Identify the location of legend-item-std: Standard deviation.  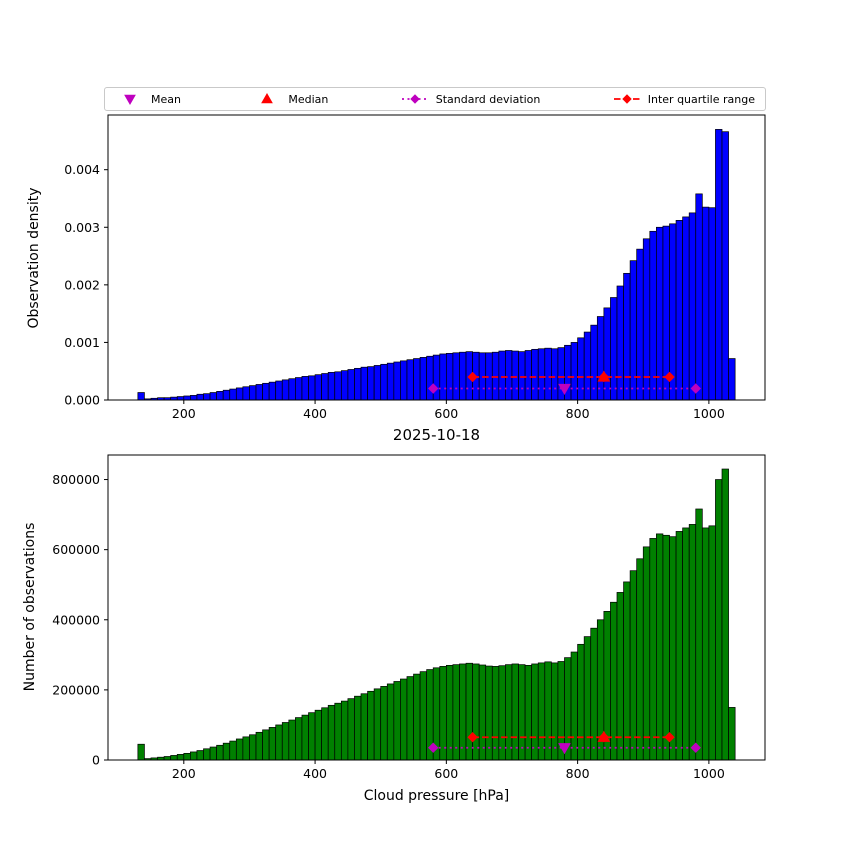
(470, 99).